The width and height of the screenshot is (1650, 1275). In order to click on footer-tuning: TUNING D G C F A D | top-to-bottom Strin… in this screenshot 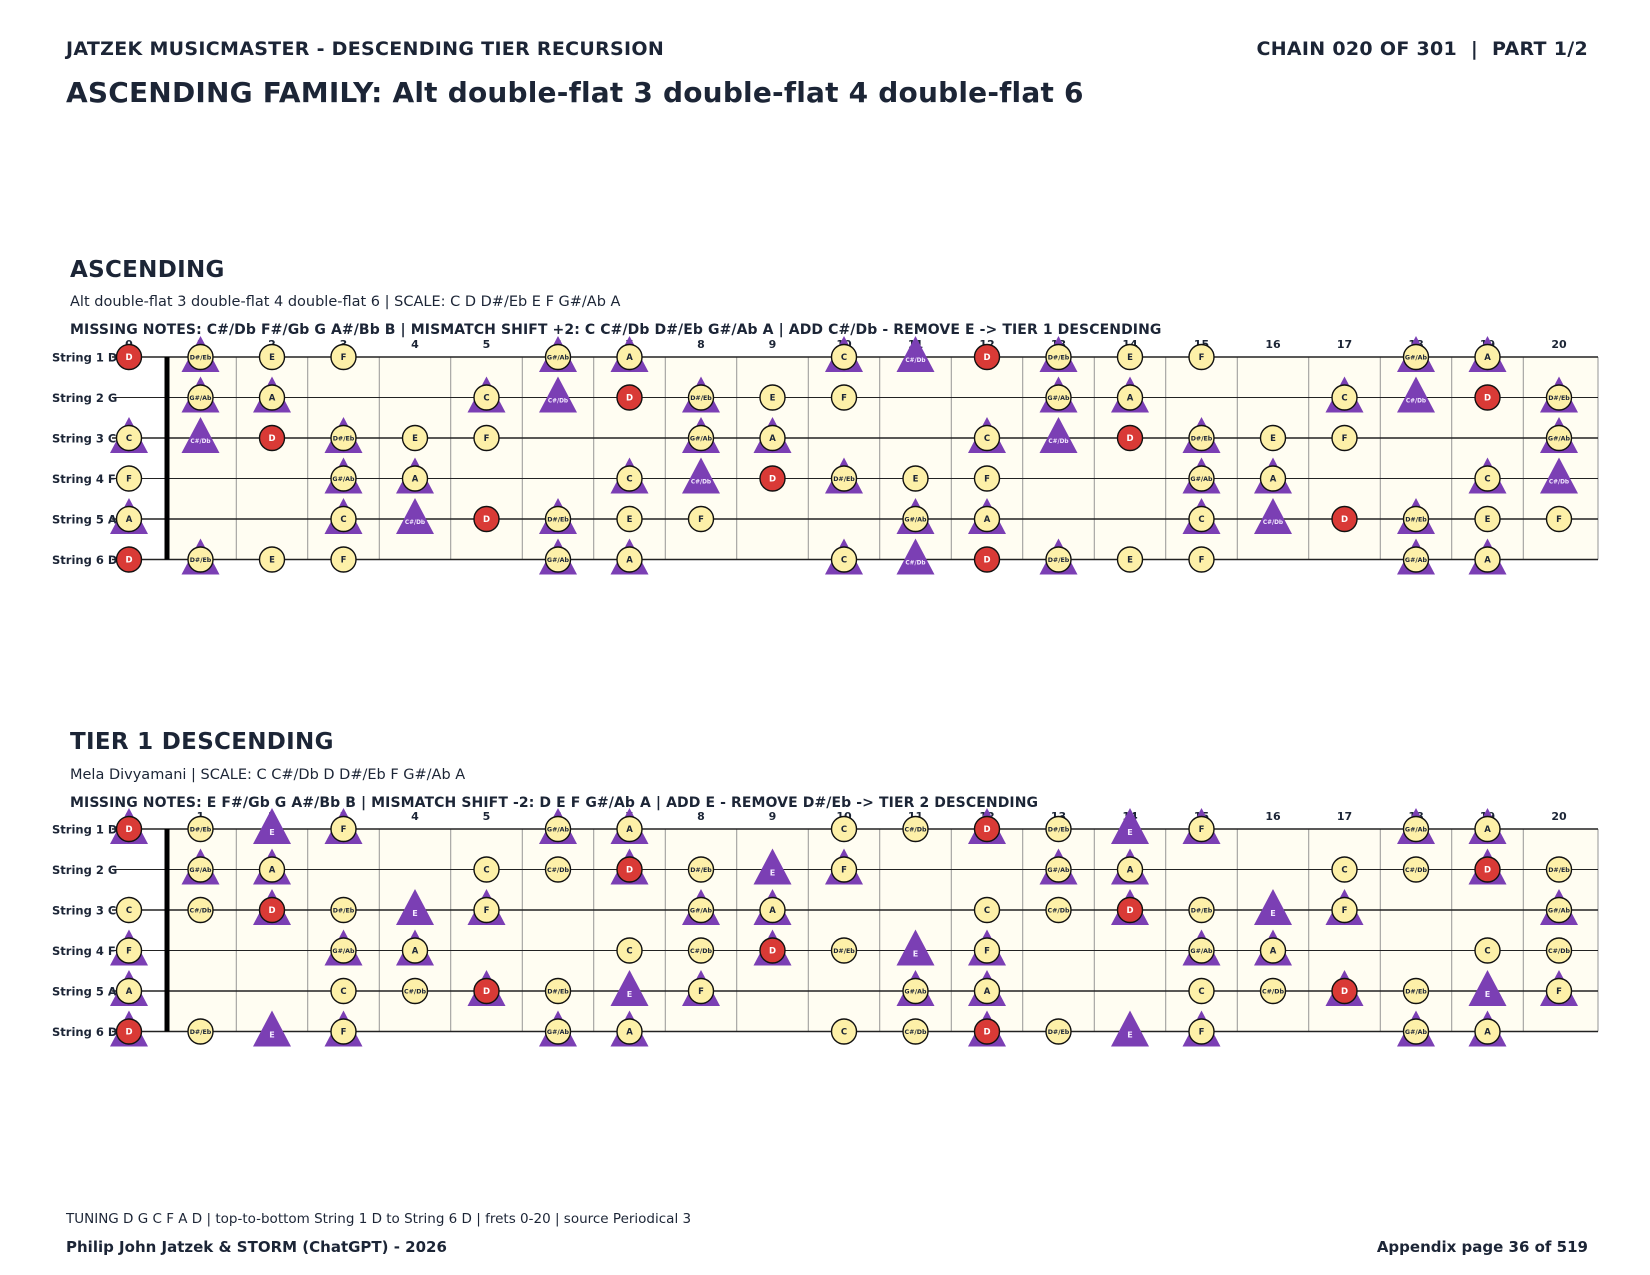, I will do `click(379, 1219)`.